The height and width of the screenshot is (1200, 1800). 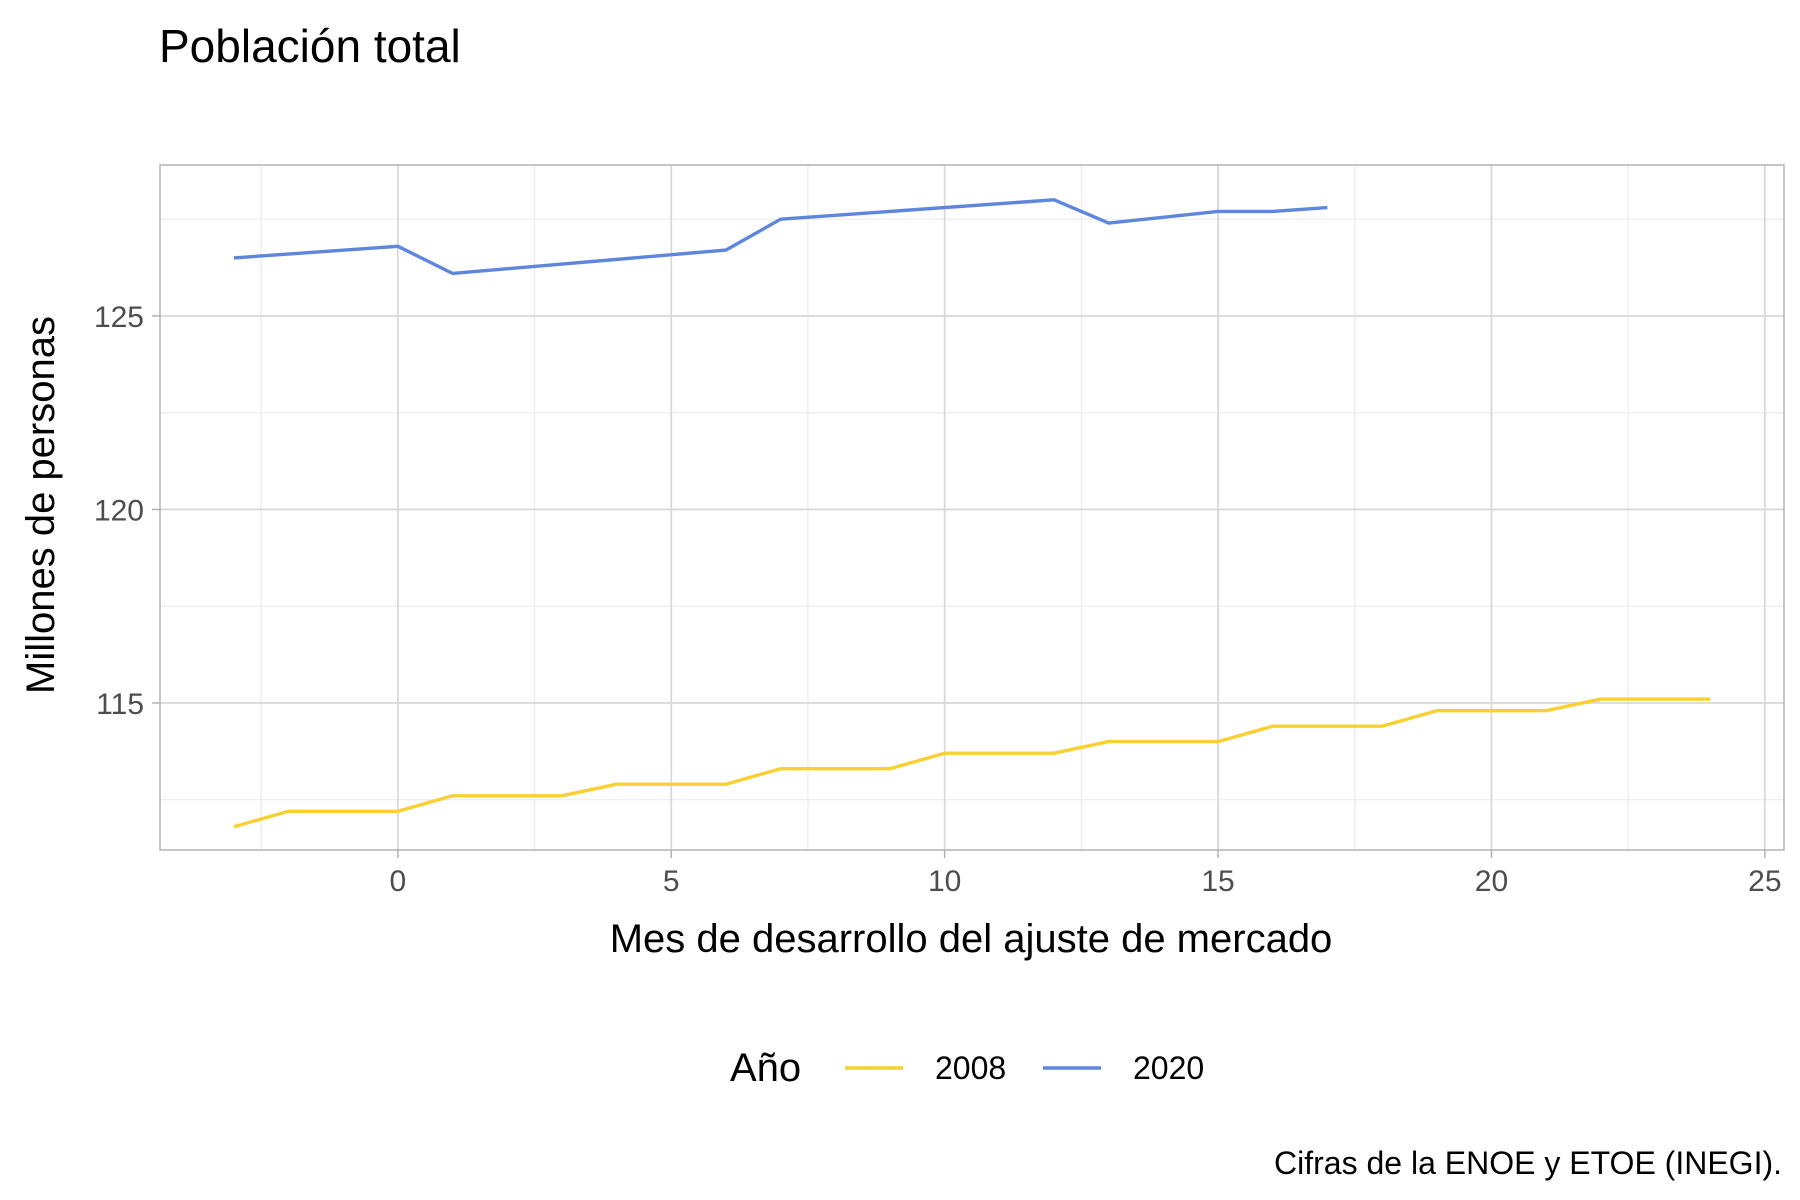 I want to click on series-line-2008, so click(x=972, y=763).